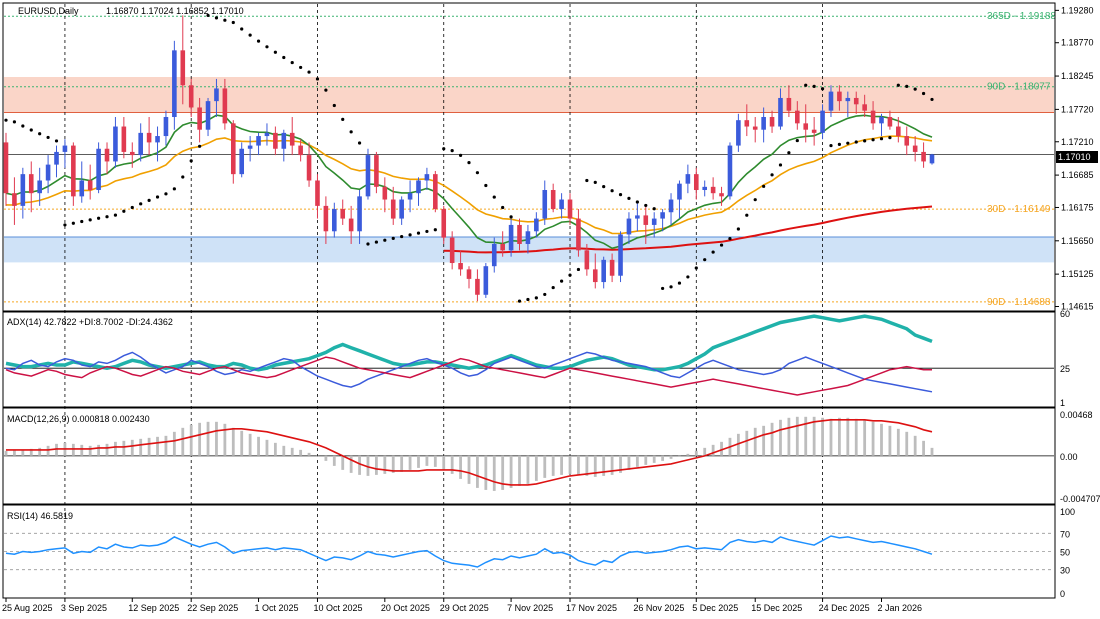  Describe the element at coordinates (658, 608) in the screenshot. I see `date-label: 26 Nov 2025` at that location.